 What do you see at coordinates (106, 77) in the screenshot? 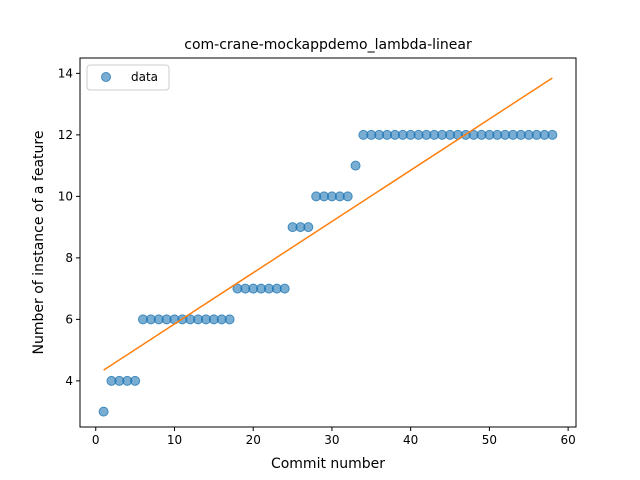
I see `legend-marker-data` at bounding box center [106, 77].